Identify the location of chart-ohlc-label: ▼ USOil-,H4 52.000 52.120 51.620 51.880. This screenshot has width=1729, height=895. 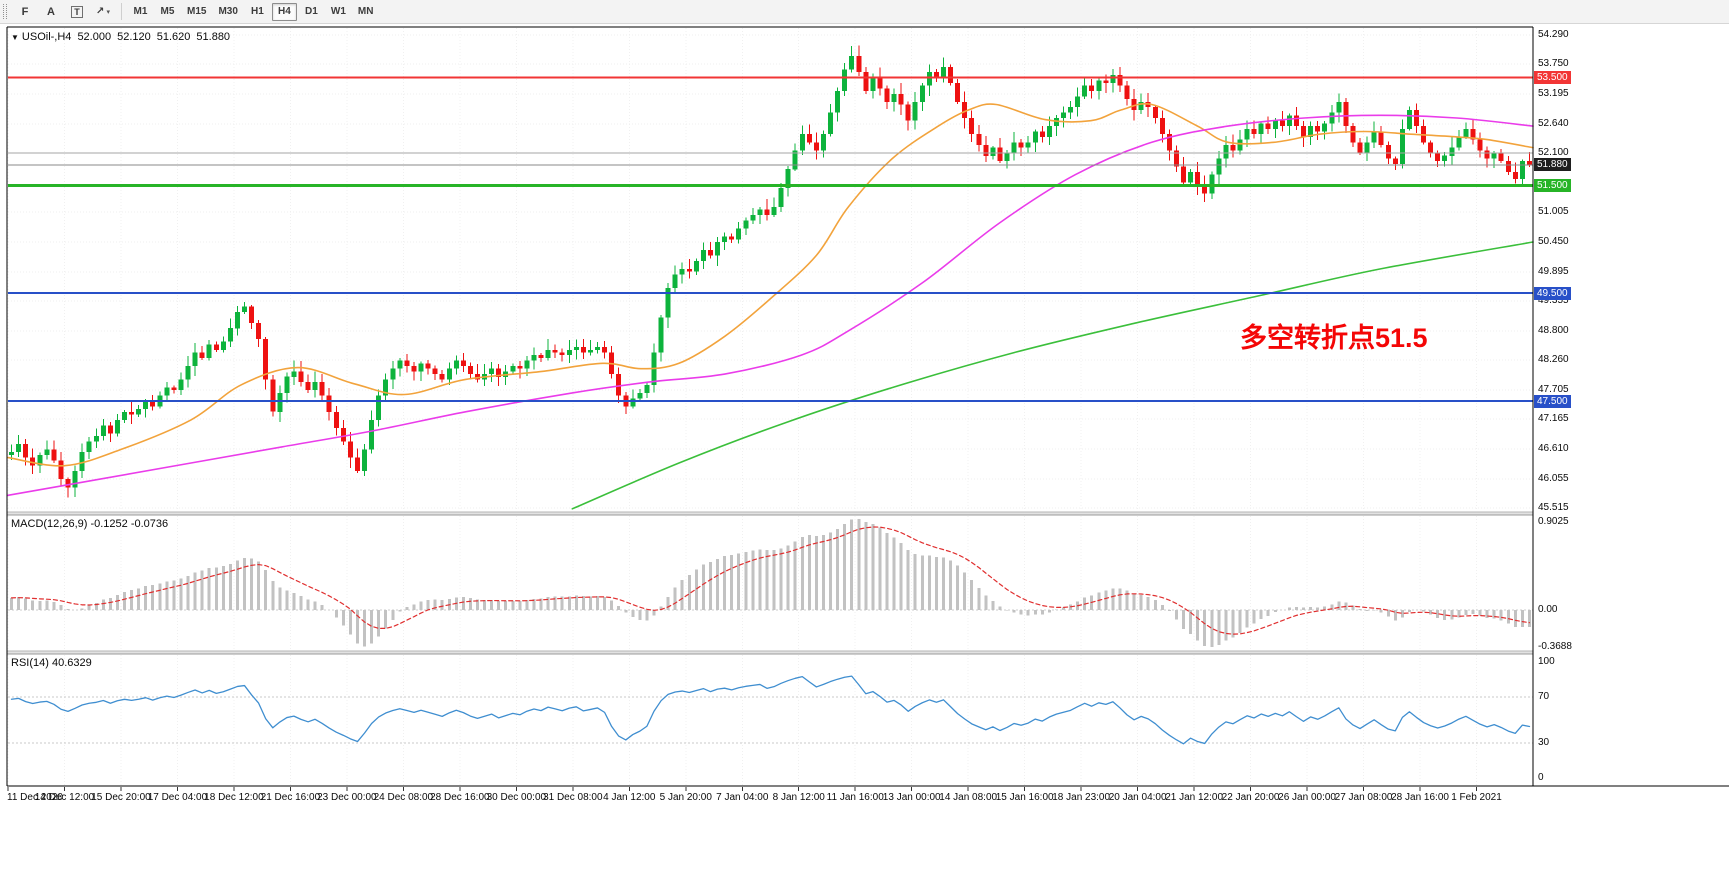
(120, 37).